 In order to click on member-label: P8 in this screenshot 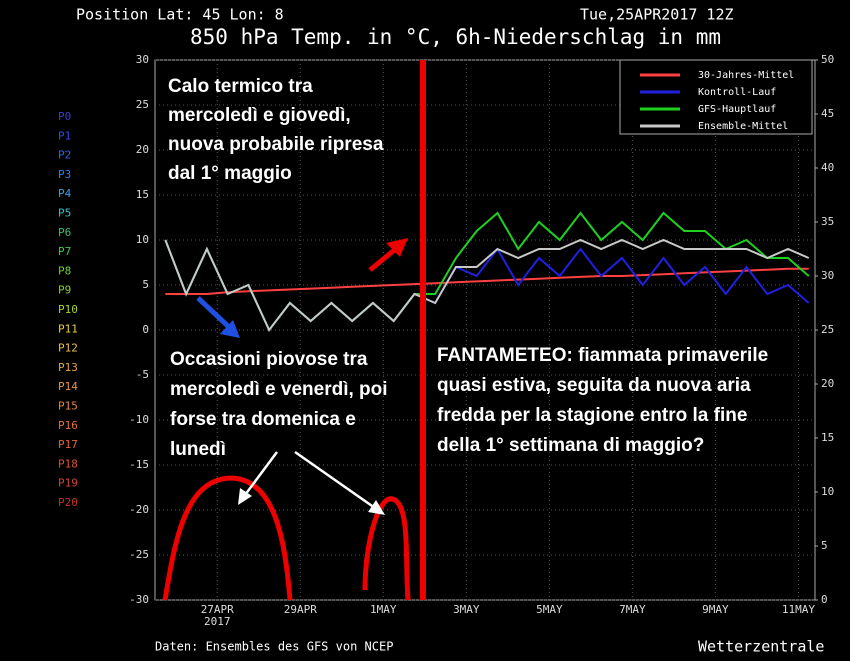, I will do `click(64, 270)`.